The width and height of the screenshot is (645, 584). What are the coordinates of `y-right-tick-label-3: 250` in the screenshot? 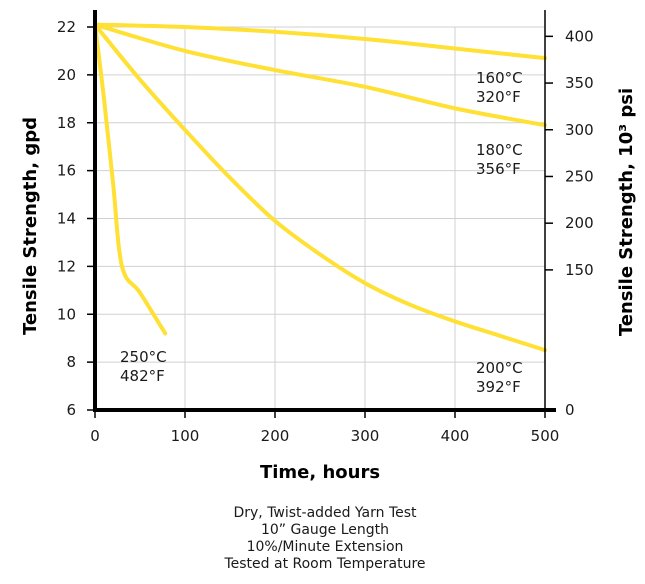 It's located at (579, 176).